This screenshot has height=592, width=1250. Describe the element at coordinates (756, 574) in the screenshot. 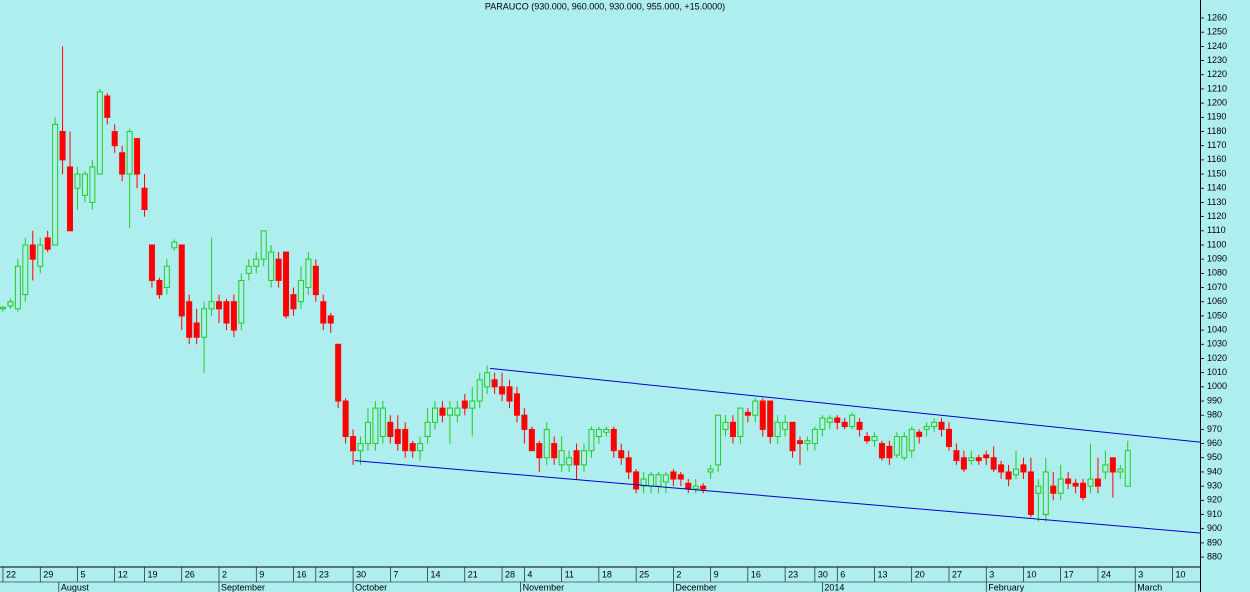

I see `x-tick-label: 16` at that location.